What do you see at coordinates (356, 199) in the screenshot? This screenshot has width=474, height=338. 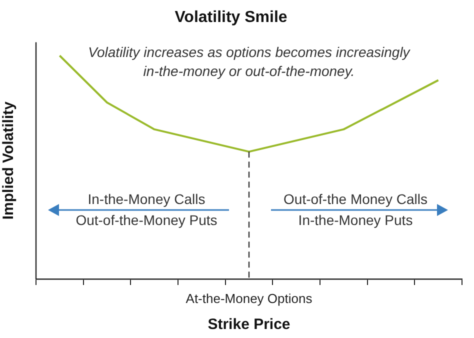 I see `annotation: Out-of-the Money Calls` at bounding box center [356, 199].